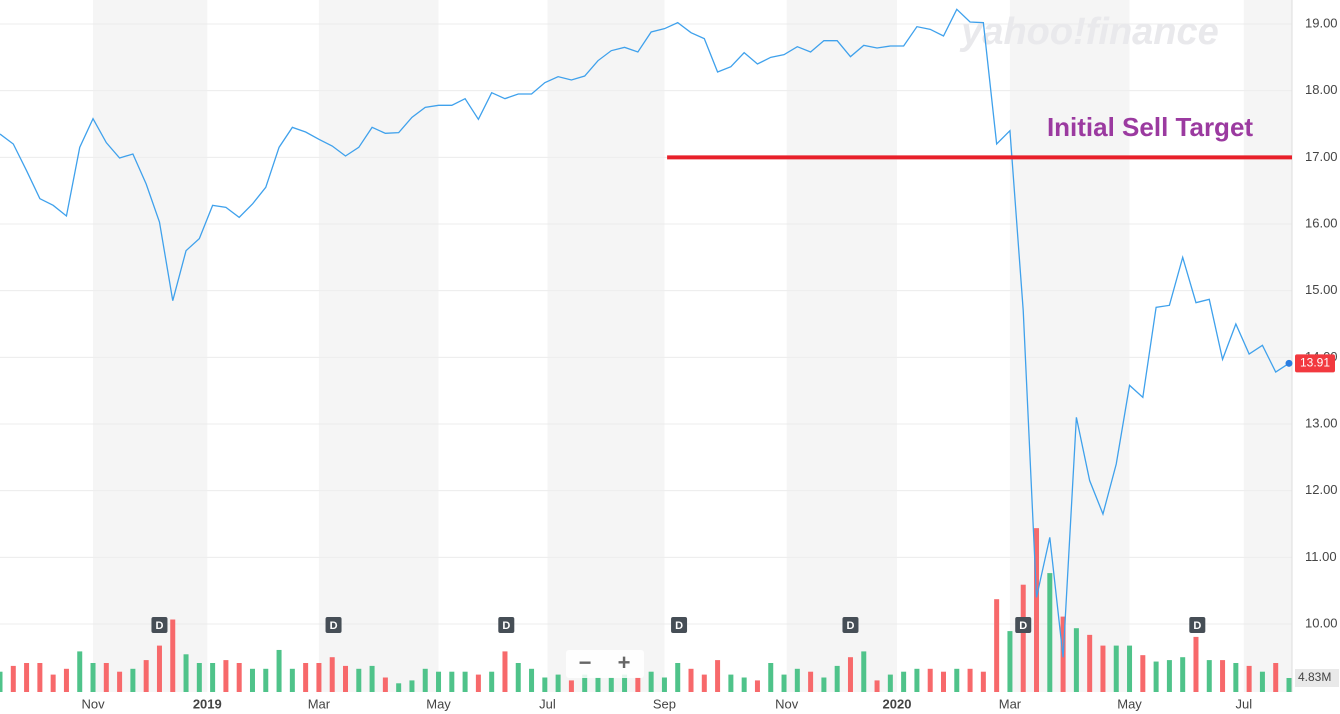 This screenshot has width=1340, height=714. Describe the element at coordinates (624, 662) in the screenshot. I see `zoom-button: +` at that location.